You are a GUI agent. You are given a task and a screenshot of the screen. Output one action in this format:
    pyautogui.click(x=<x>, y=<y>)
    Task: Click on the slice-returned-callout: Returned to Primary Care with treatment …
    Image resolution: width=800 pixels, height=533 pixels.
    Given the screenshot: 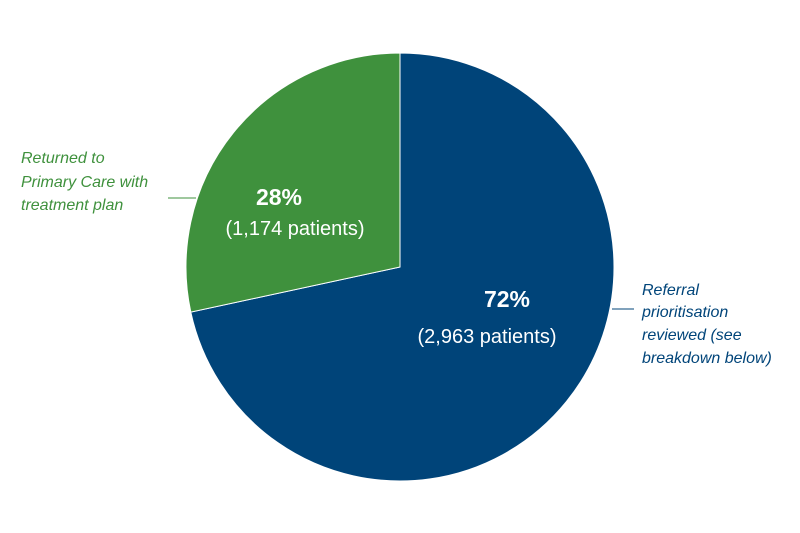 What is the action you would take?
    pyautogui.click(x=87, y=182)
    